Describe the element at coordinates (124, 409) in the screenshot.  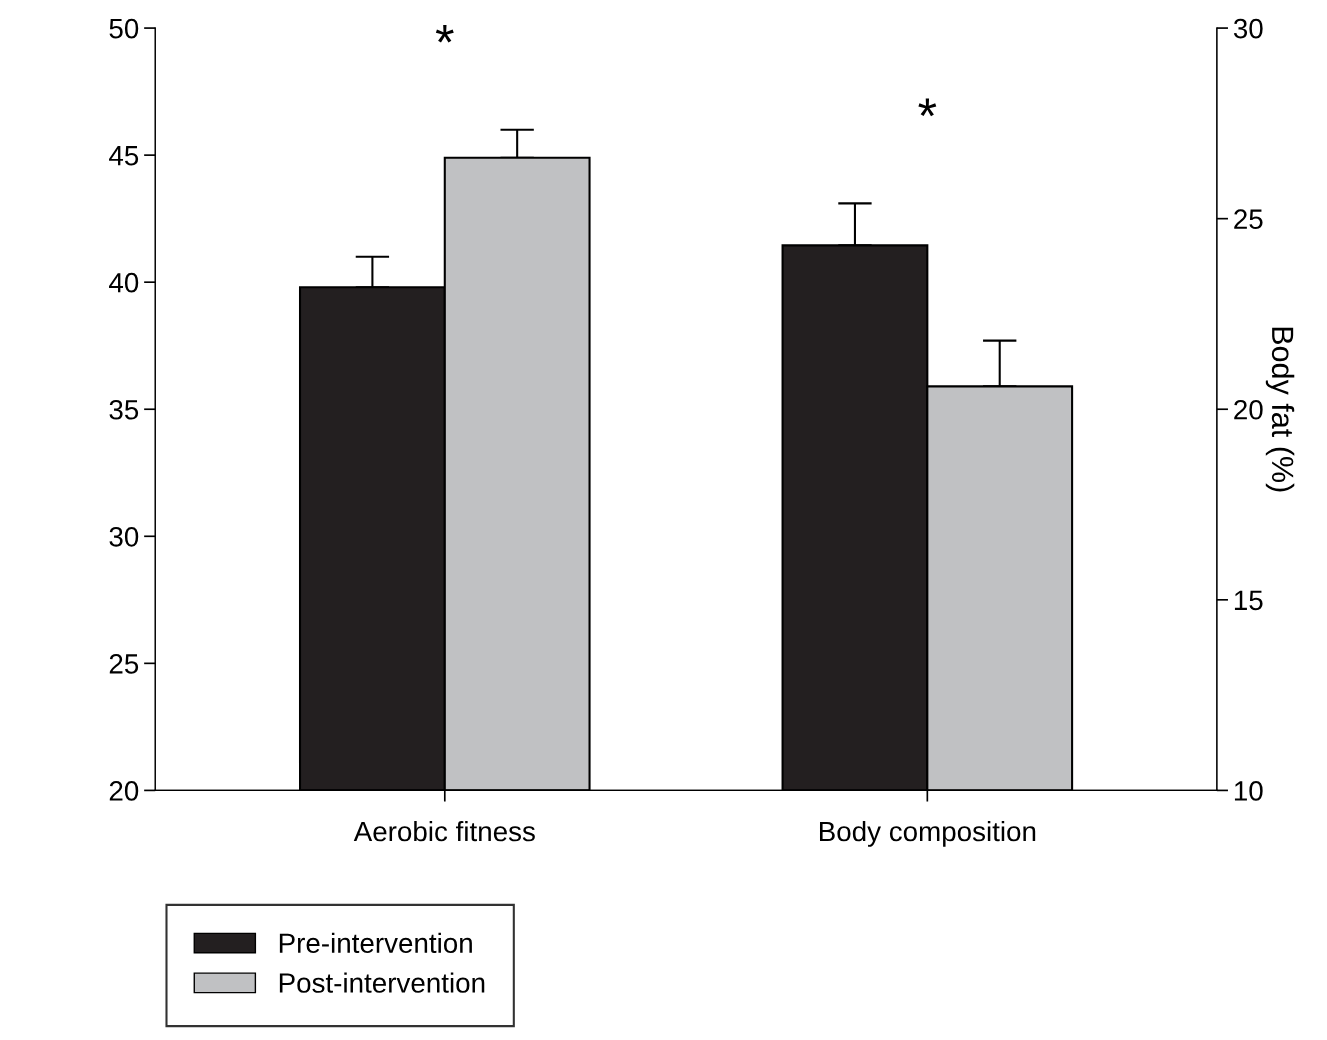
I see `y-tick-label: 35` at that location.